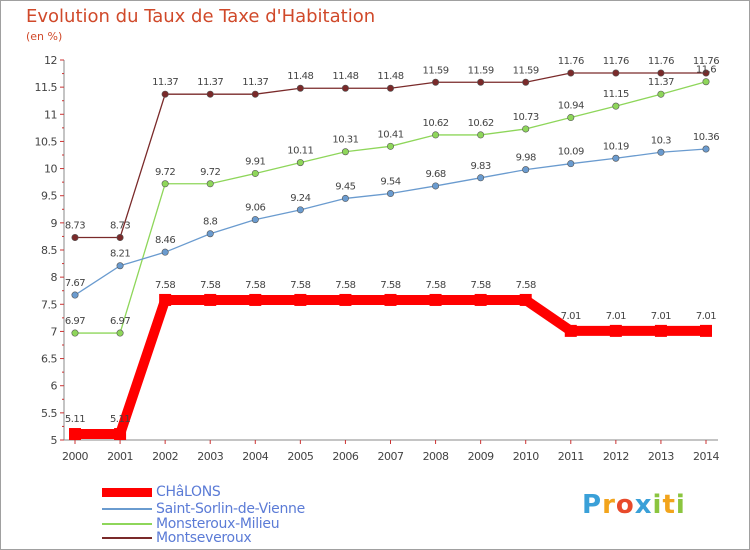 The width and height of the screenshot is (750, 550). What do you see at coordinates (706, 456) in the screenshot?
I see `x-tick-label: 2014` at bounding box center [706, 456].